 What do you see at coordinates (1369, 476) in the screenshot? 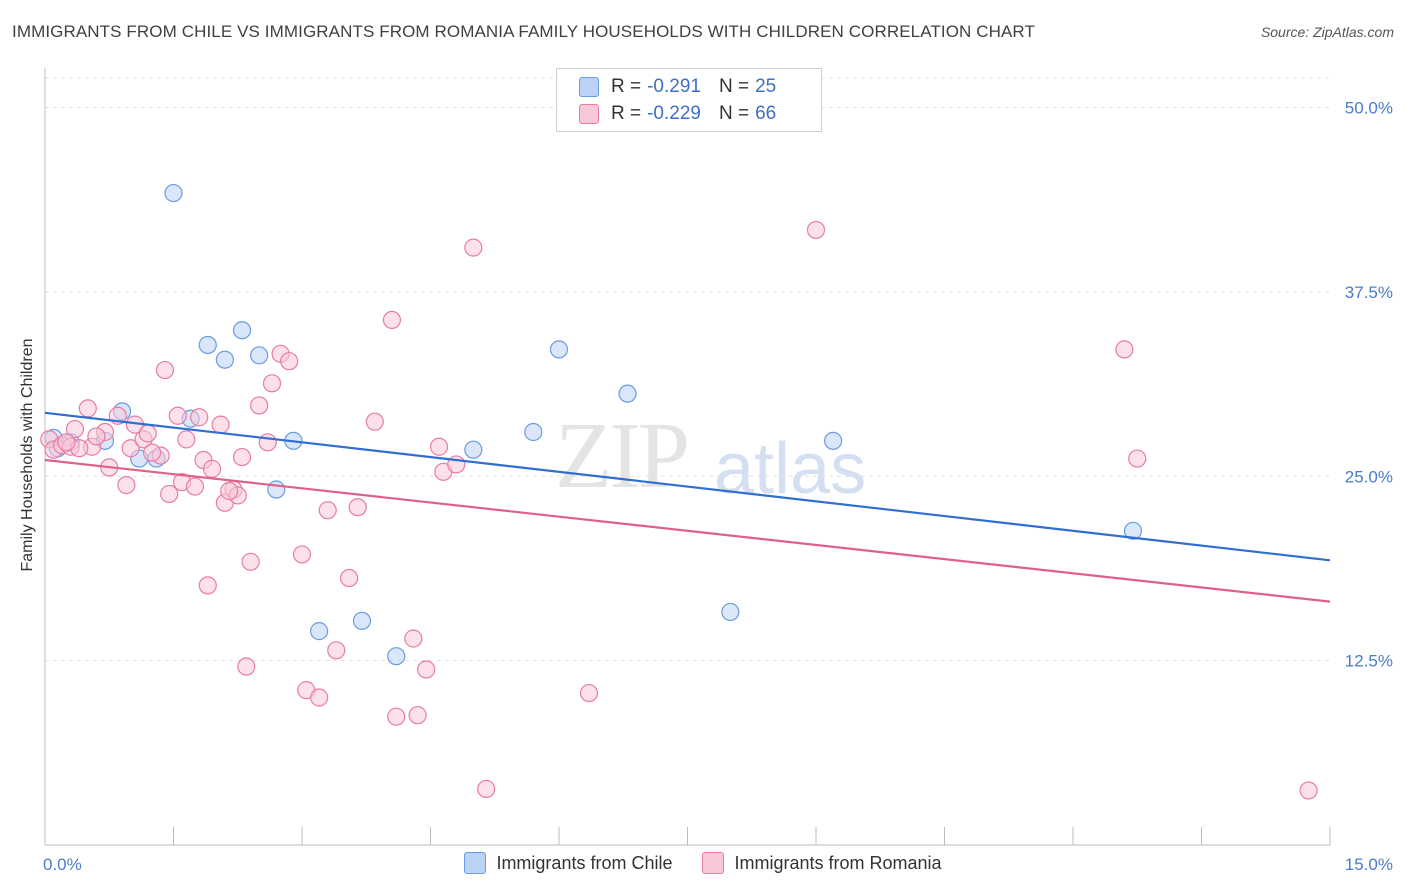
I see `y-tick-label: 25.0%` at bounding box center [1369, 476].